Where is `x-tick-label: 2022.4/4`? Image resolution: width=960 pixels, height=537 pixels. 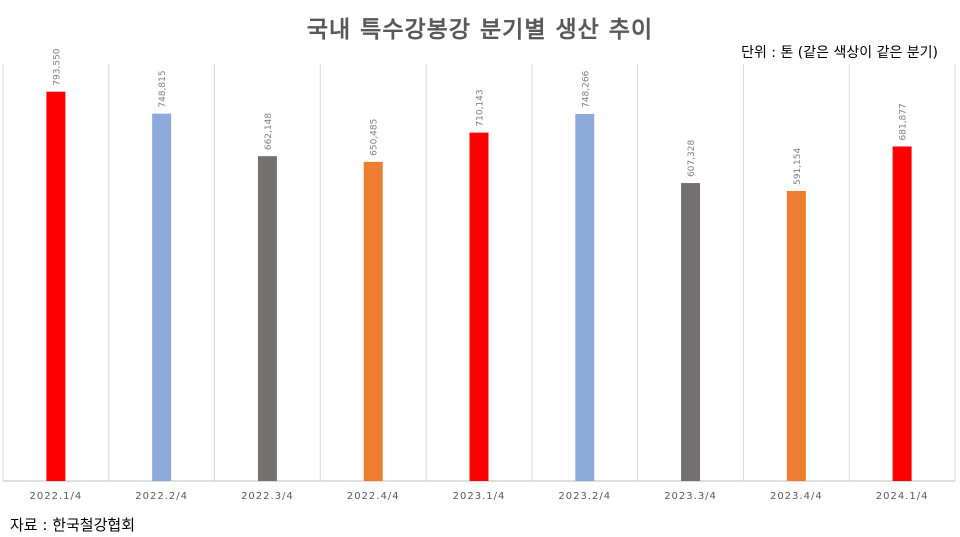 x-tick-label: 2022.4/4 is located at coordinates (373, 496).